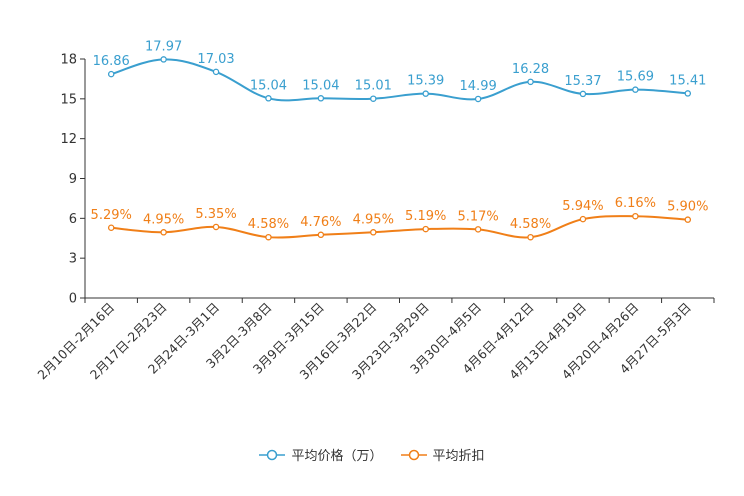  Describe the element at coordinates (478, 86) in the screenshot. I see `data-label: 14.99` at that location.